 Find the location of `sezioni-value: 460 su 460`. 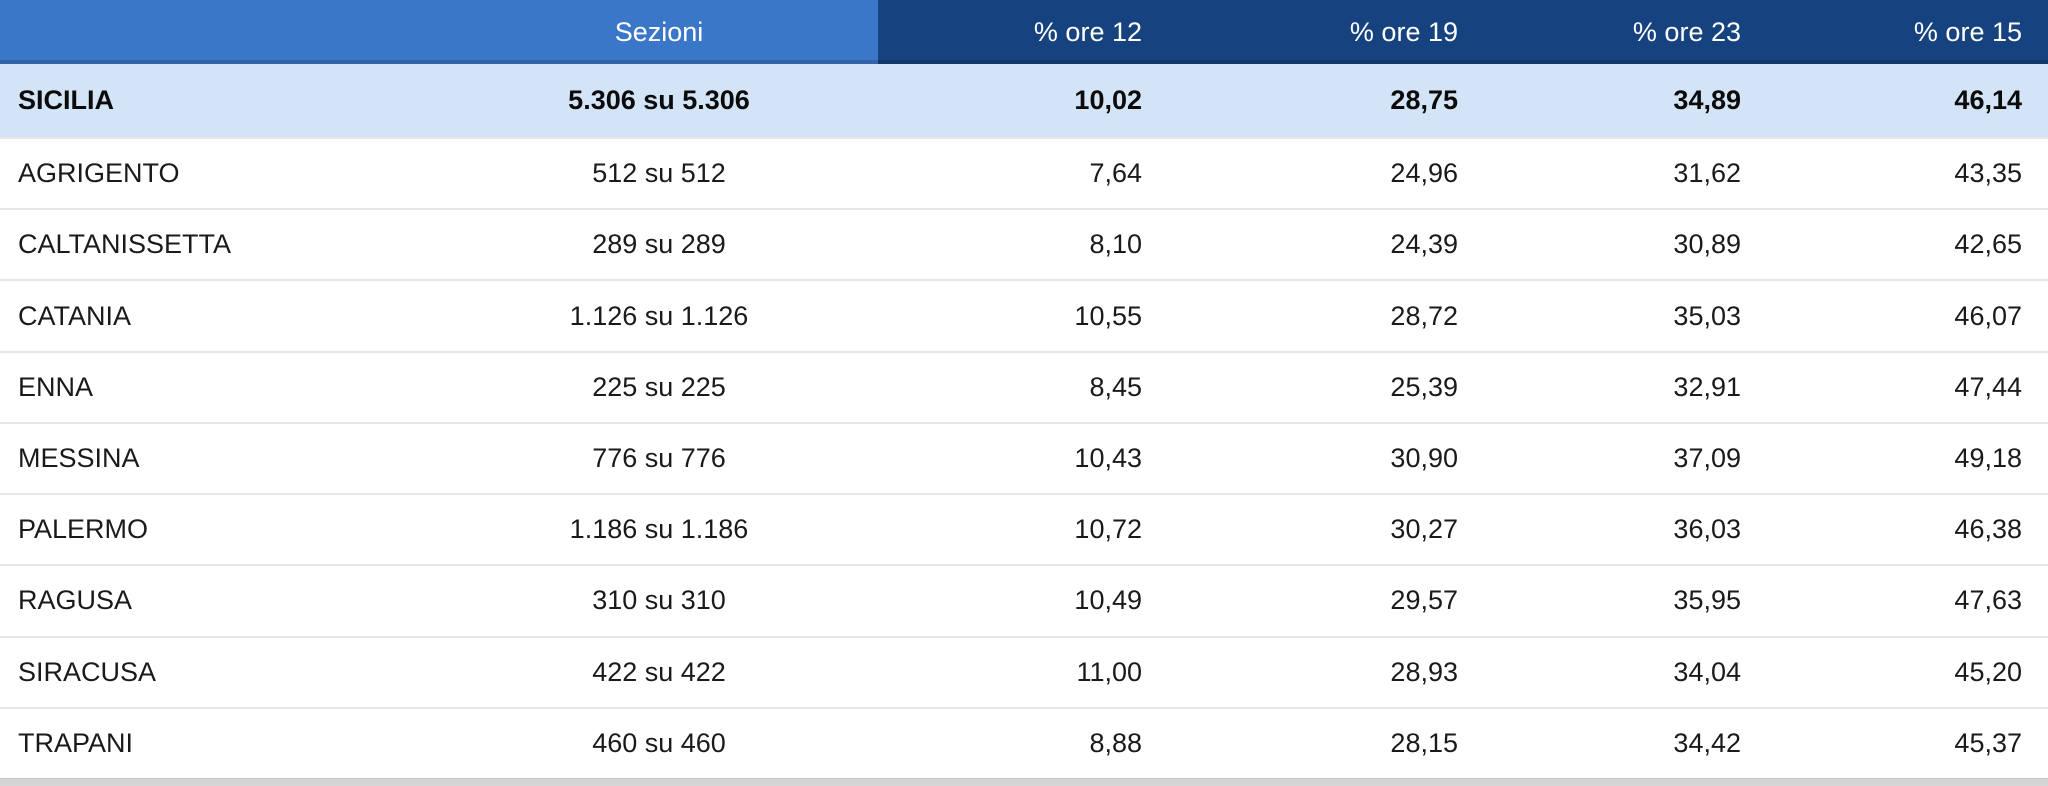

sezioni-value: 460 su 460 is located at coordinates (659, 742).